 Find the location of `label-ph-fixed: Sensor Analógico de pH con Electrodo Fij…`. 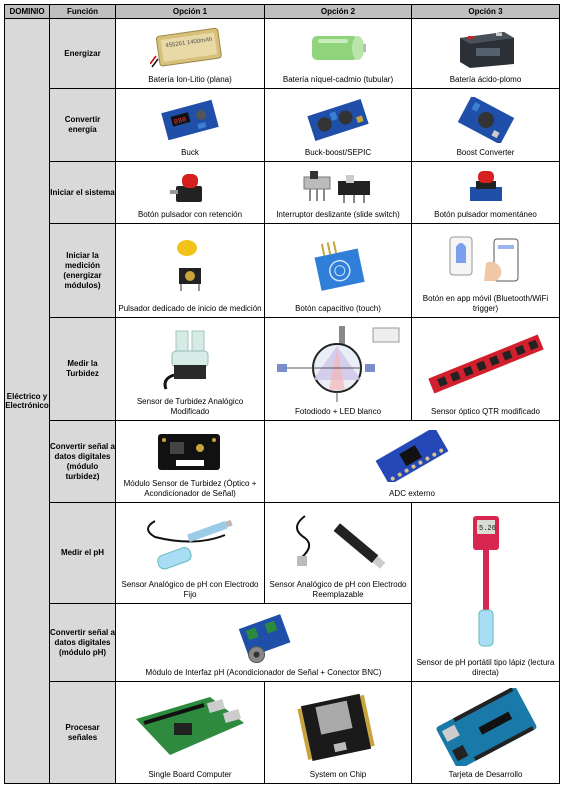

label-ph-fixed: Sensor Analógico de pH con Electrodo Fij… is located at coordinates (190, 589).